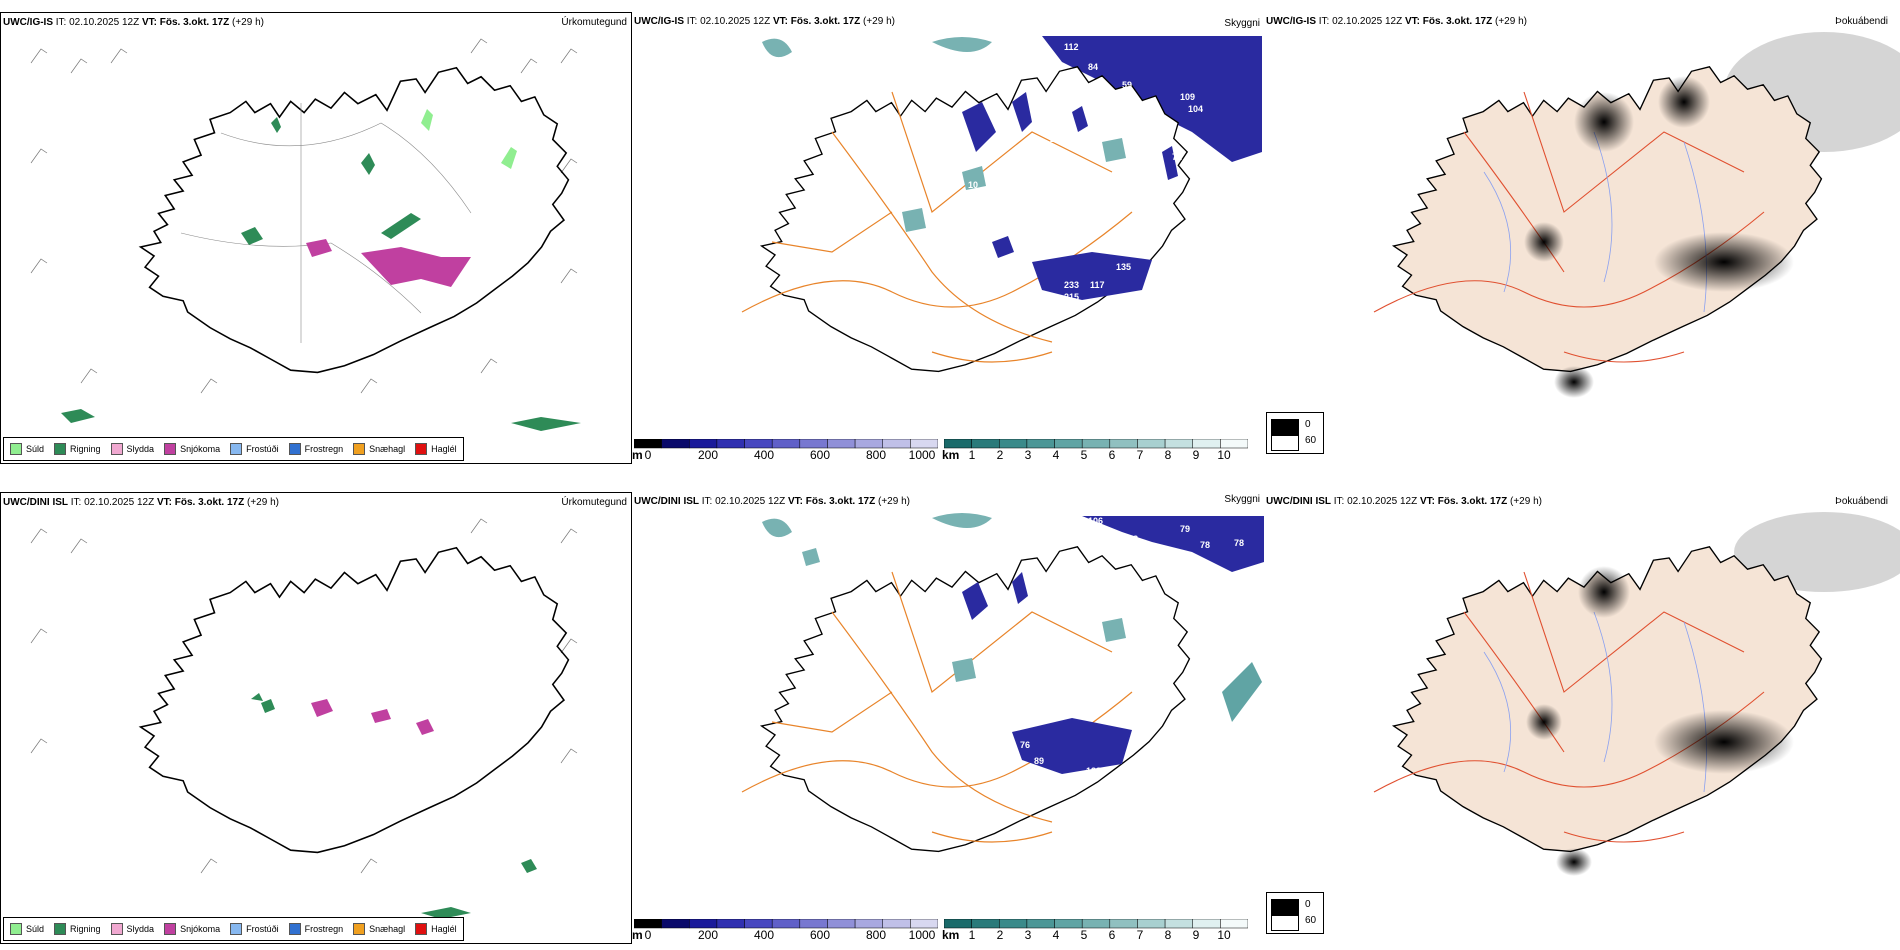 The image size is (1900, 950). I want to click on panel-title: Þokuábendi, so click(1861, 501).